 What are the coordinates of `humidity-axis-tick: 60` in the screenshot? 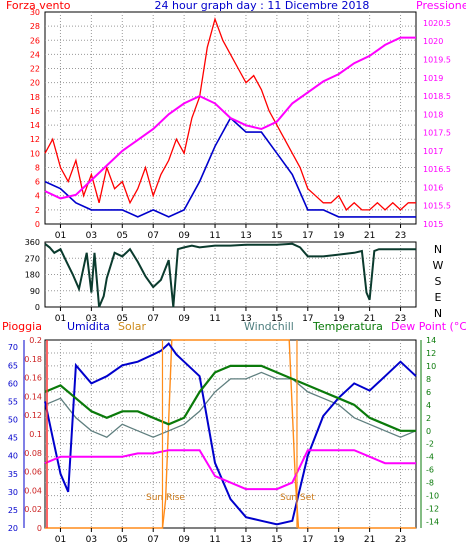 It's located at (13, 383).